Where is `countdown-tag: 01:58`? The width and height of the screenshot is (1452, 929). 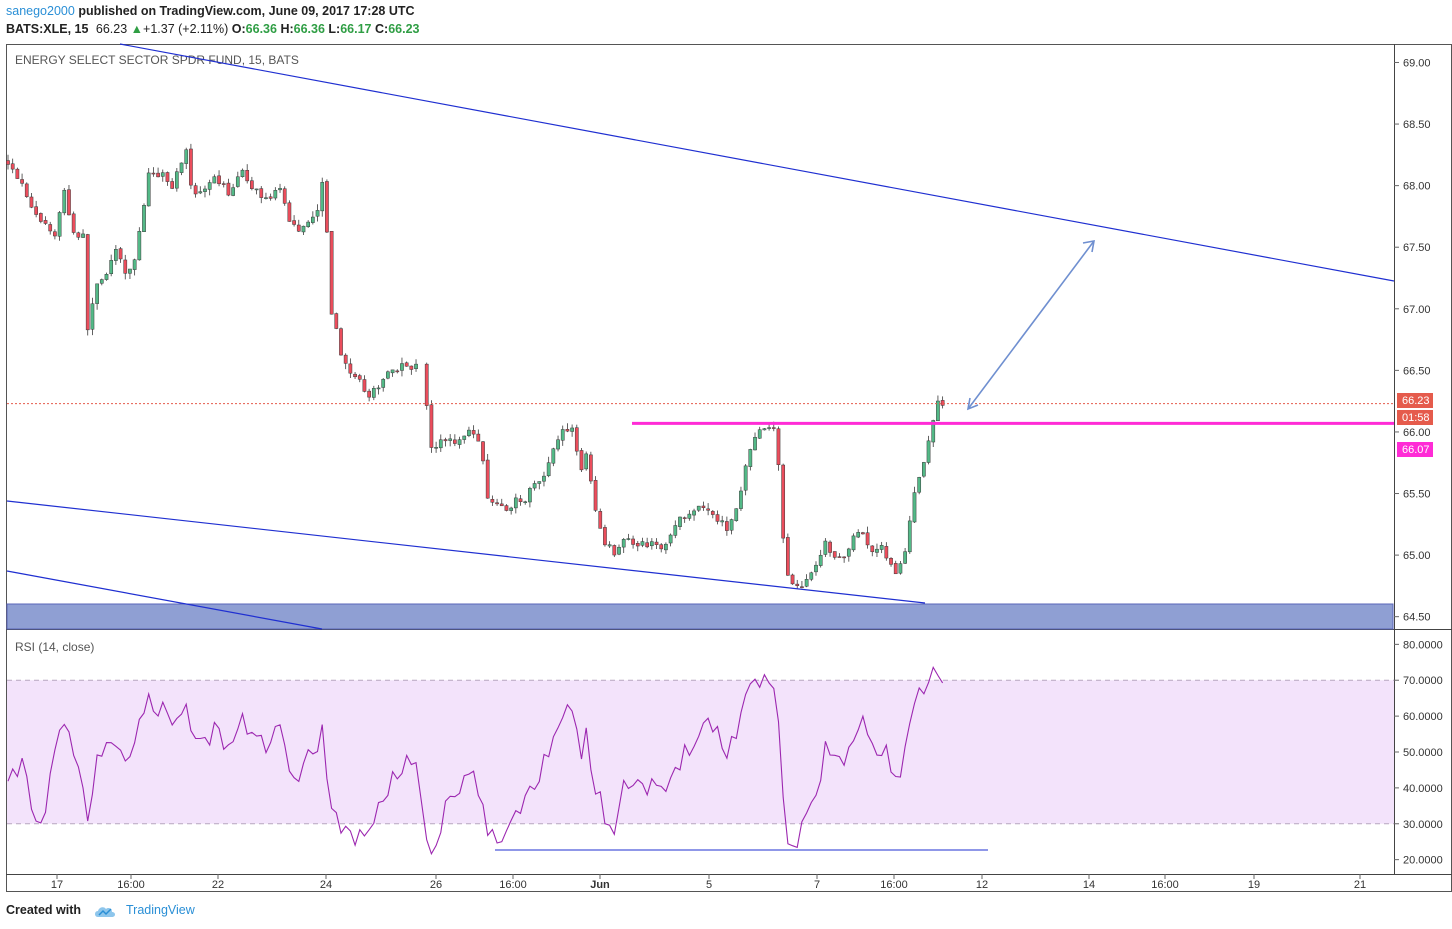
countdown-tag: 01:58 is located at coordinates (1415, 417).